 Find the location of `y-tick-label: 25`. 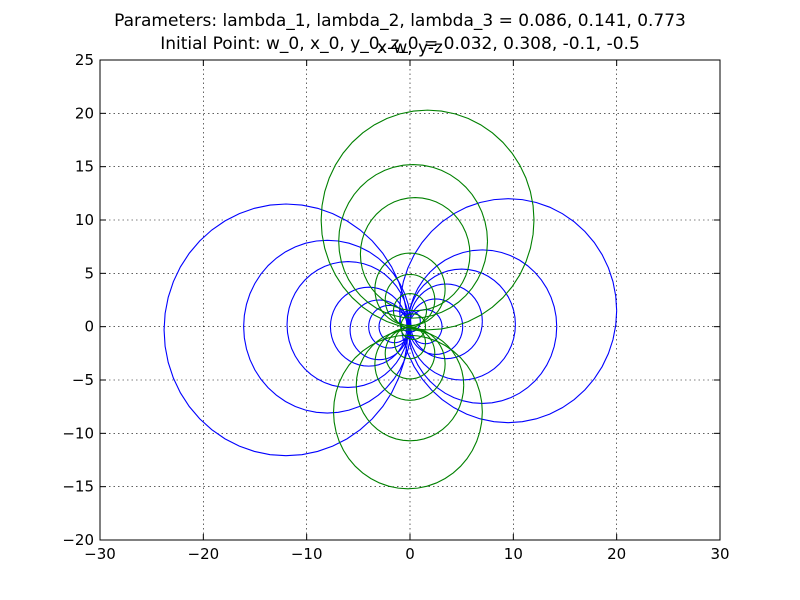

y-tick-label: 25 is located at coordinates (84, 60).